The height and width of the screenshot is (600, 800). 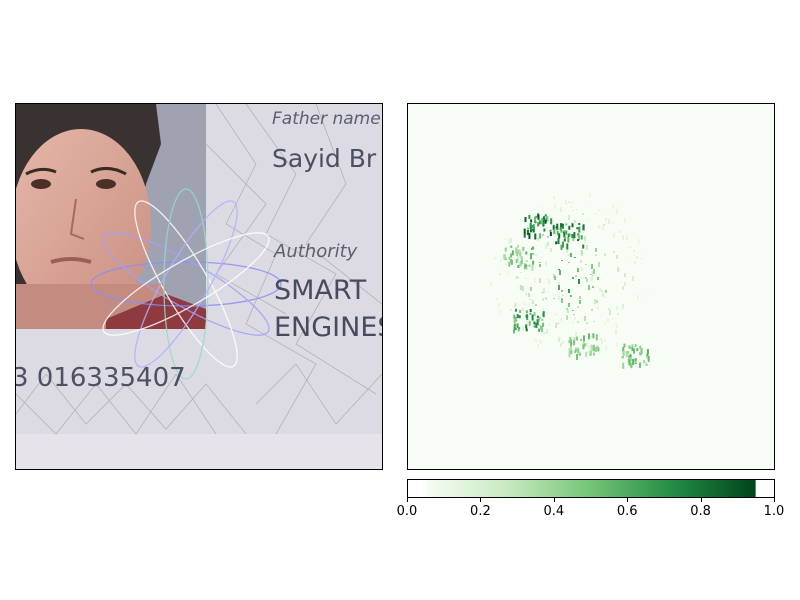 I want to click on father-name-value: Sayid Br, so click(x=324, y=158).